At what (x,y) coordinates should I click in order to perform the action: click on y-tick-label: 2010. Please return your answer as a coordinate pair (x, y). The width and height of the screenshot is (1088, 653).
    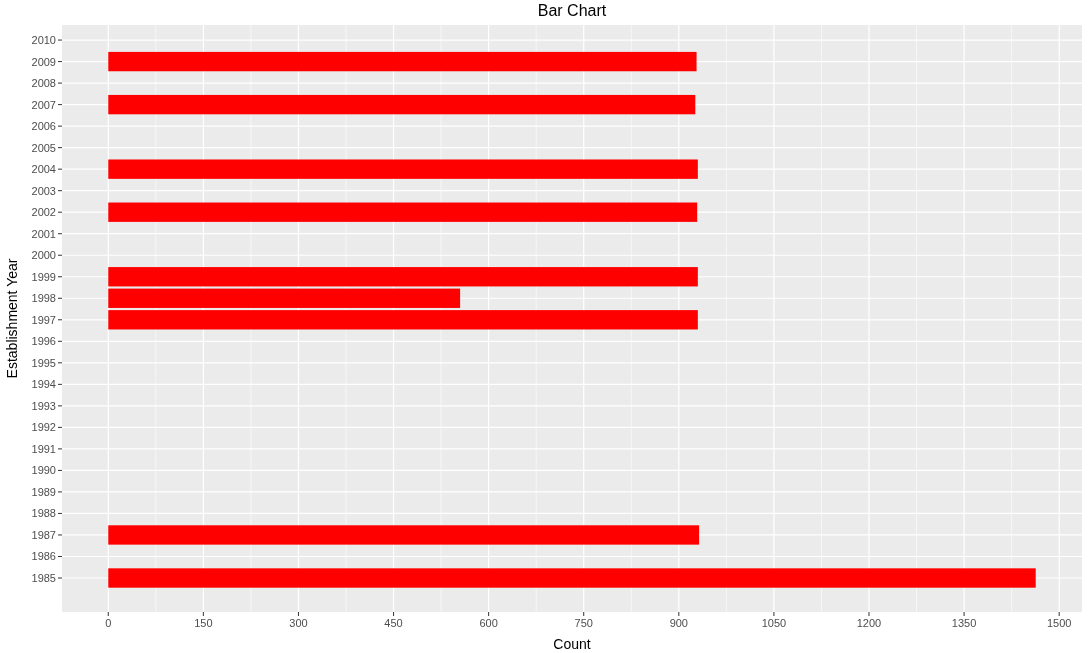
    Looking at the image, I should click on (43, 40).